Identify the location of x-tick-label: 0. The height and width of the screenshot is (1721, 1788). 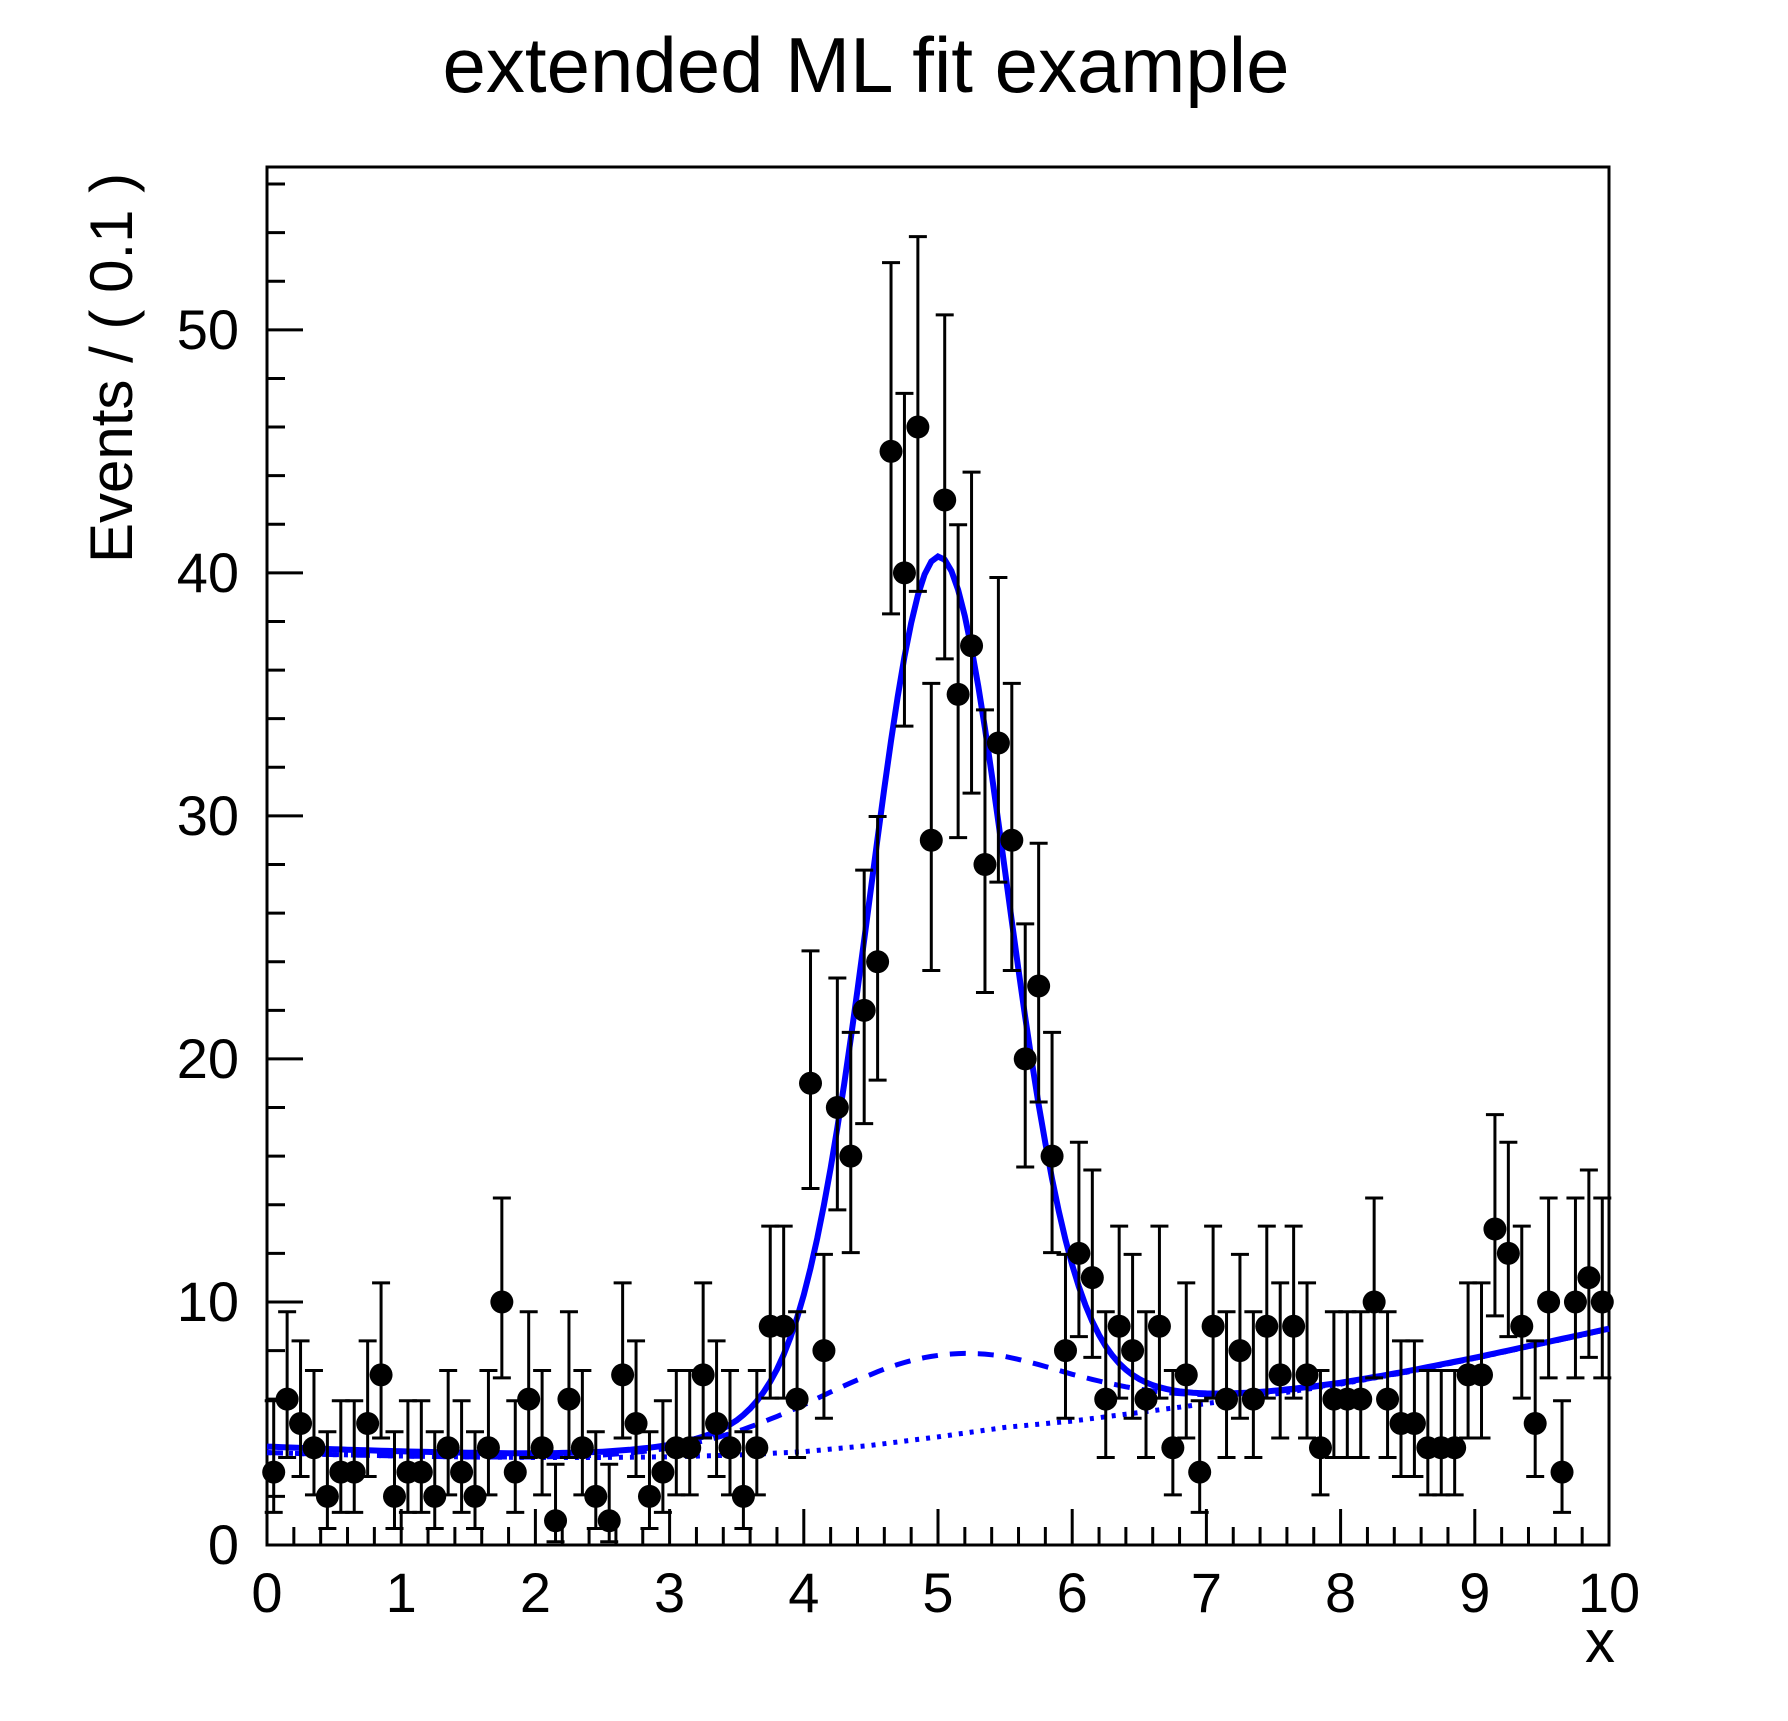
(266, 1592).